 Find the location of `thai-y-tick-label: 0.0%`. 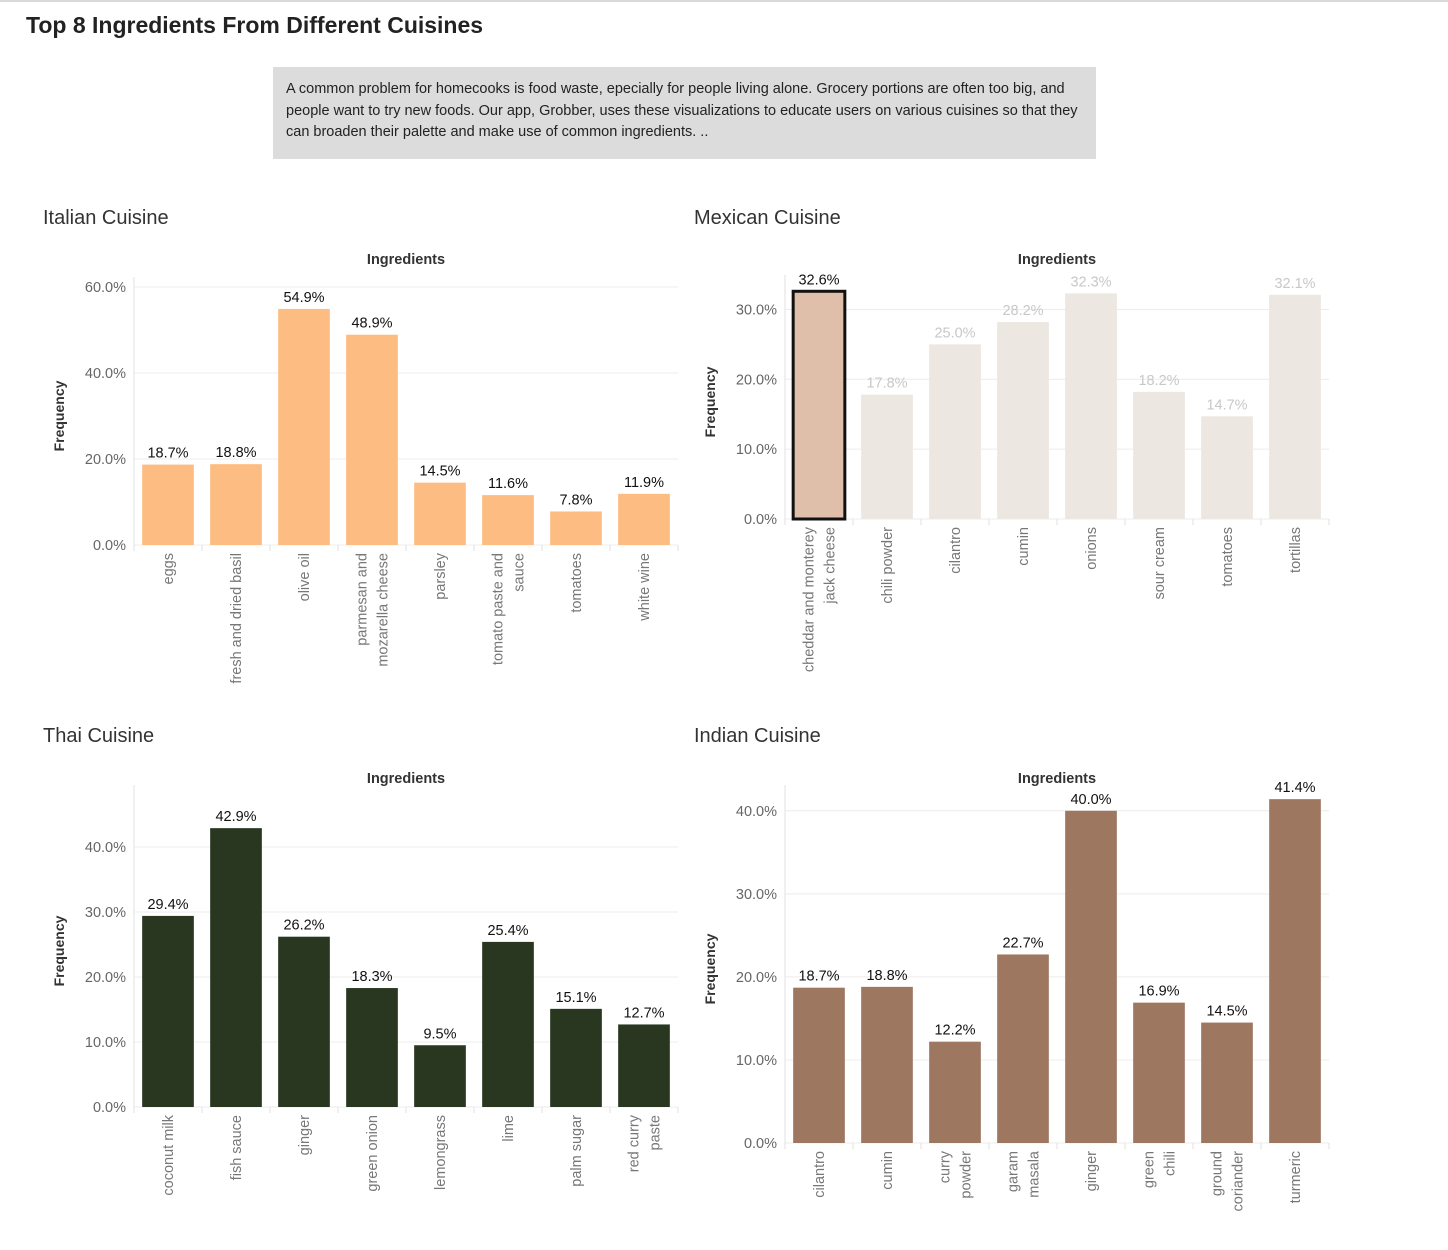

thai-y-tick-label: 0.0% is located at coordinates (109, 1108).